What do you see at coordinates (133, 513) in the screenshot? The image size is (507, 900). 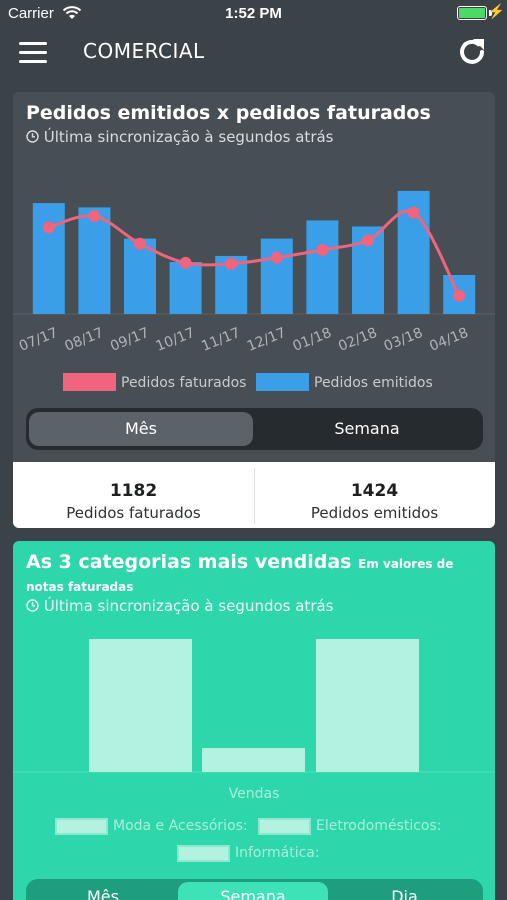 I see `total-faturados-label: Pedidos faturados` at bounding box center [133, 513].